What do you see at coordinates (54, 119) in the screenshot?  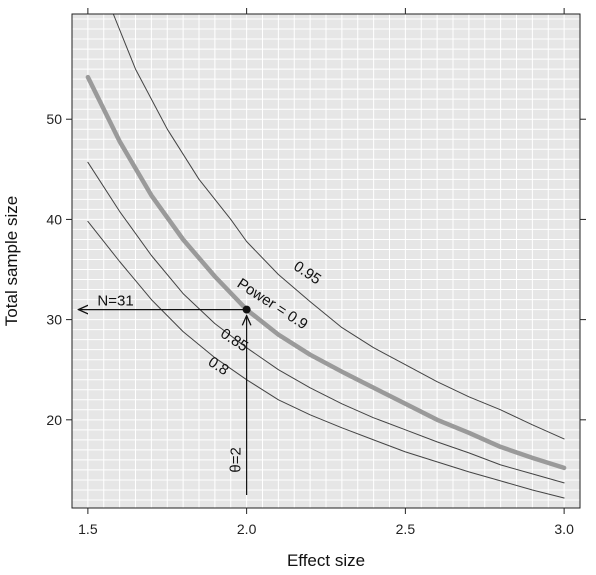 I see `y-tick-label: 50` at bounding box center [54, 119].